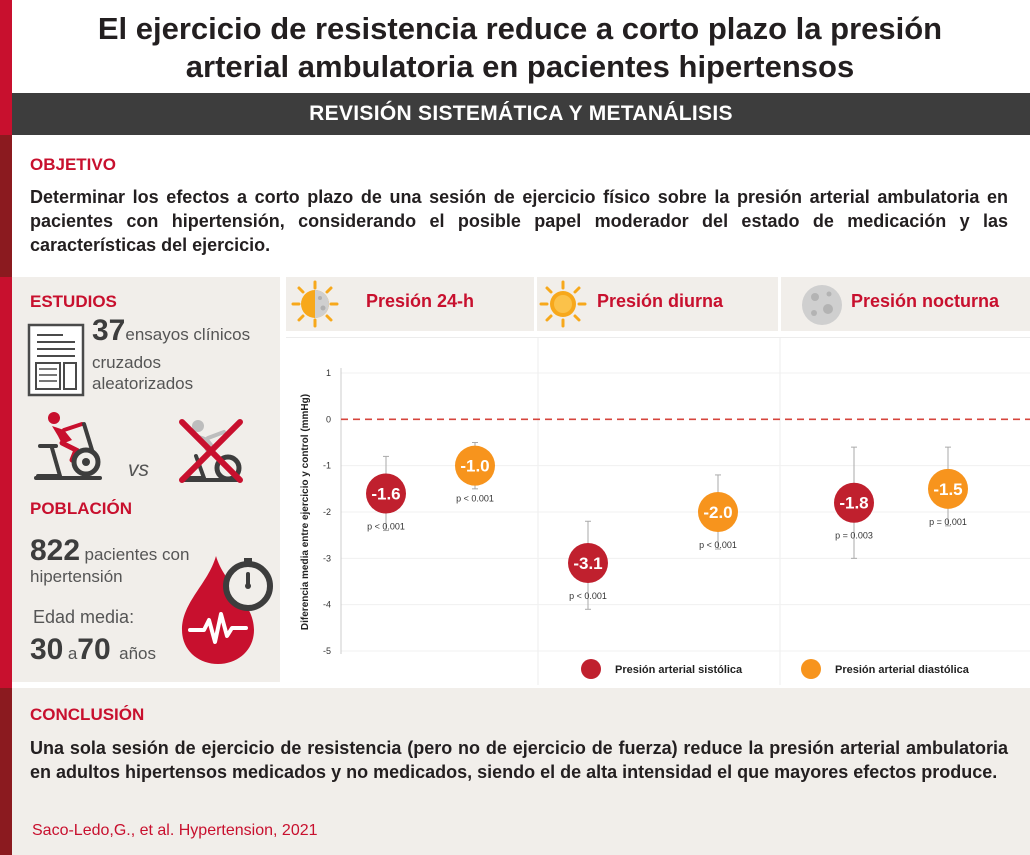 The height and width of the screenshot is (855, 1030). Describe the element at coordinates (175, 830) in the screenshot. I see `citation: Saco-Ledo,G., et al. Hypertension, 2021` at that location.